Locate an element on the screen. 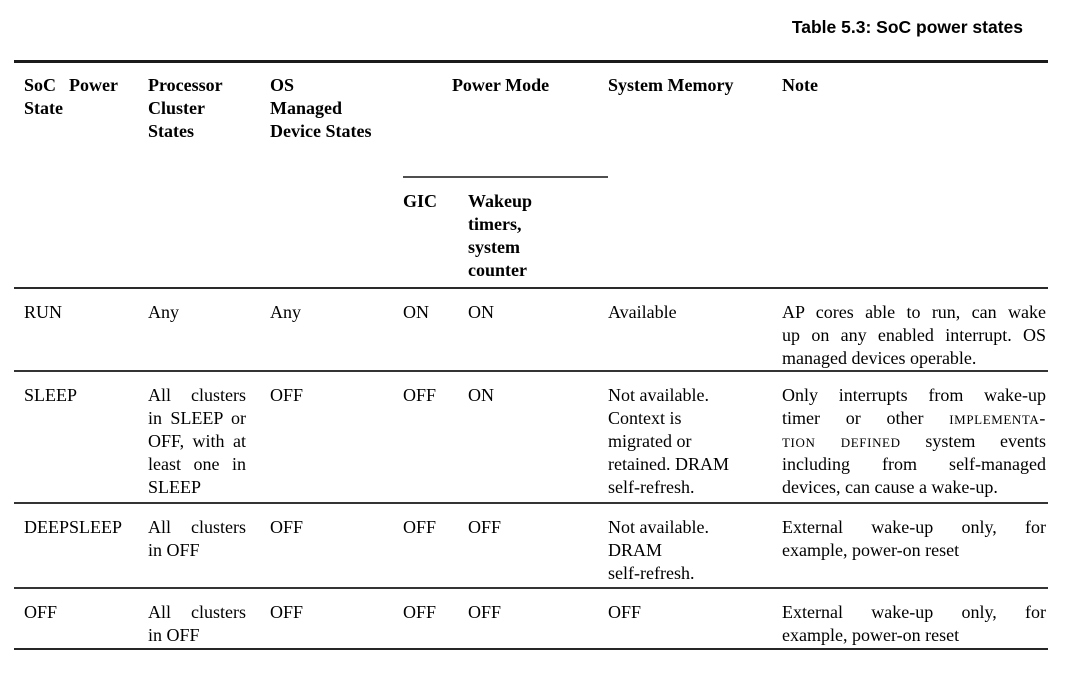  cell-line: Only interrupts from wake-up is located at coordinates (914, 394).